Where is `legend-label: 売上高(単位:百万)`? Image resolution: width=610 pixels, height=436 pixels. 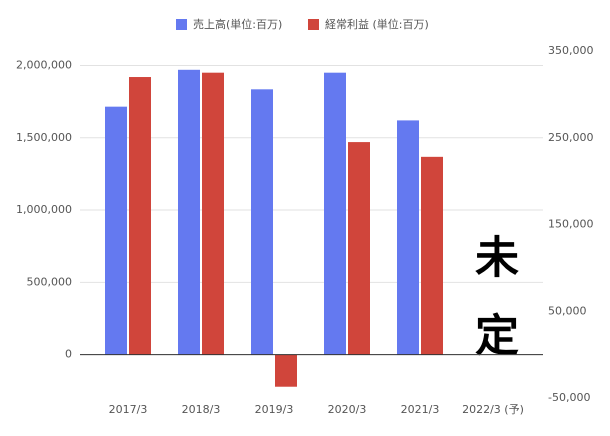 legend-label: 売上高(単位:百万) is located at coordinates (237, 24).